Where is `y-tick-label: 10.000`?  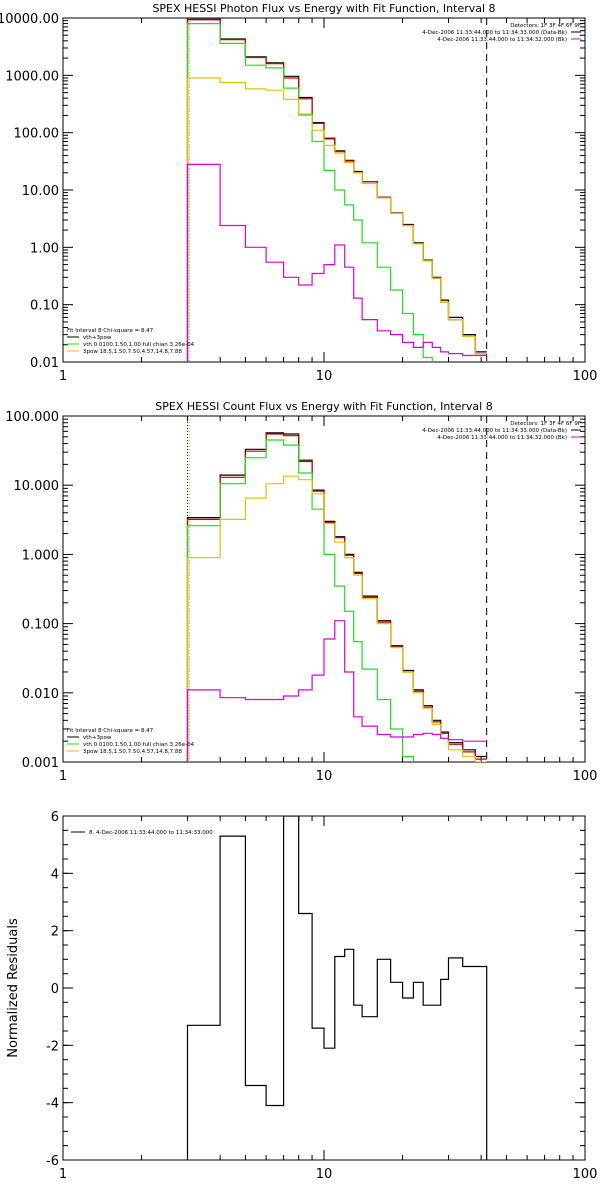
y-tick-label: 10.000 is located at coordinates (37, 486).